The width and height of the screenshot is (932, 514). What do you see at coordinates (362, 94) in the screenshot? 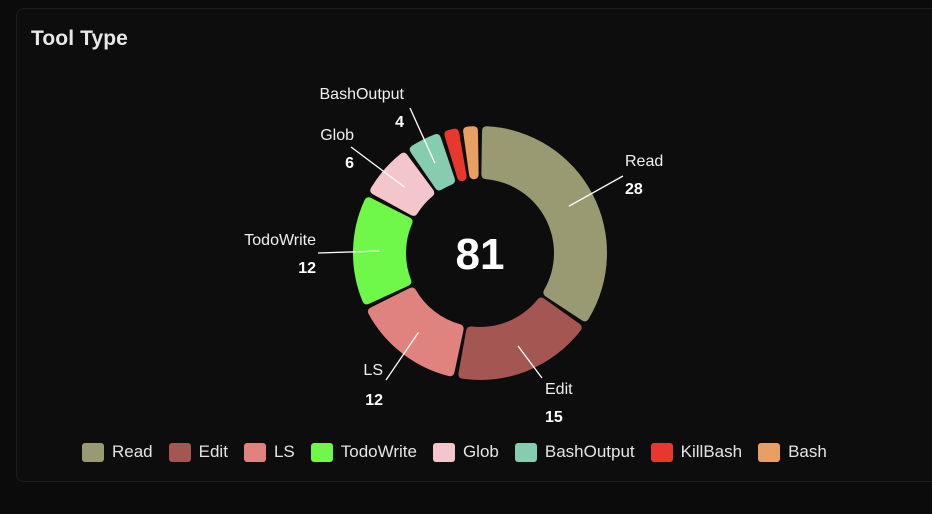
I see `slice-label-bash-output: BashOutput` at bounding box center [362, 94].